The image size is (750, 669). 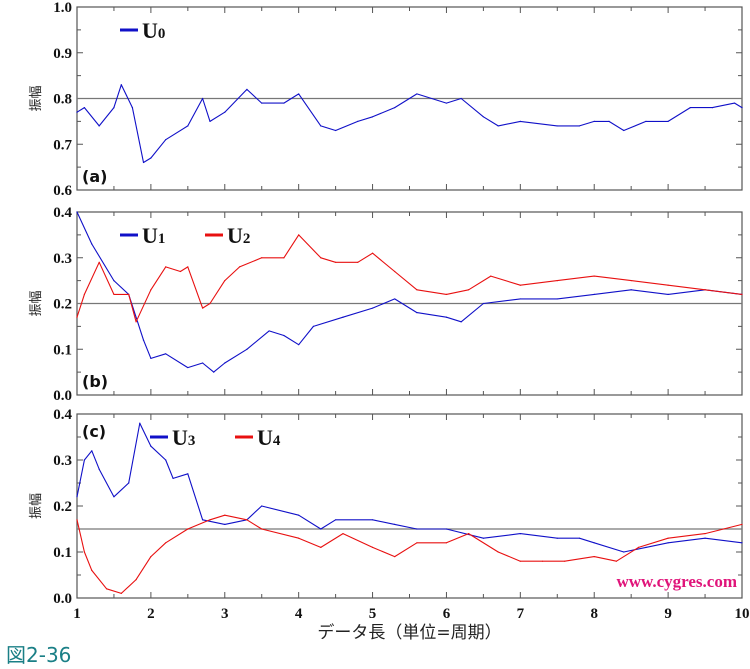 What do you see at coordinates (62, 305) in the screenshot?
I see `y-tick-label: 0.2` at bounding box center [62, 305].